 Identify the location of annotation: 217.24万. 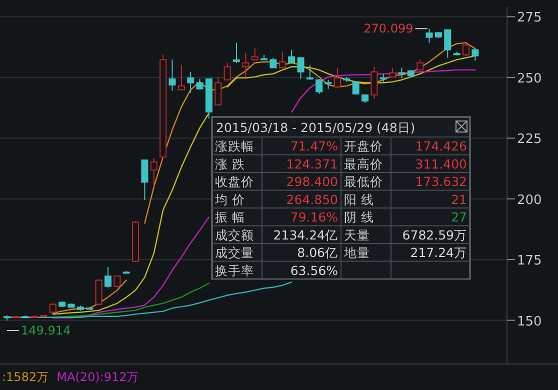
(438, 252).